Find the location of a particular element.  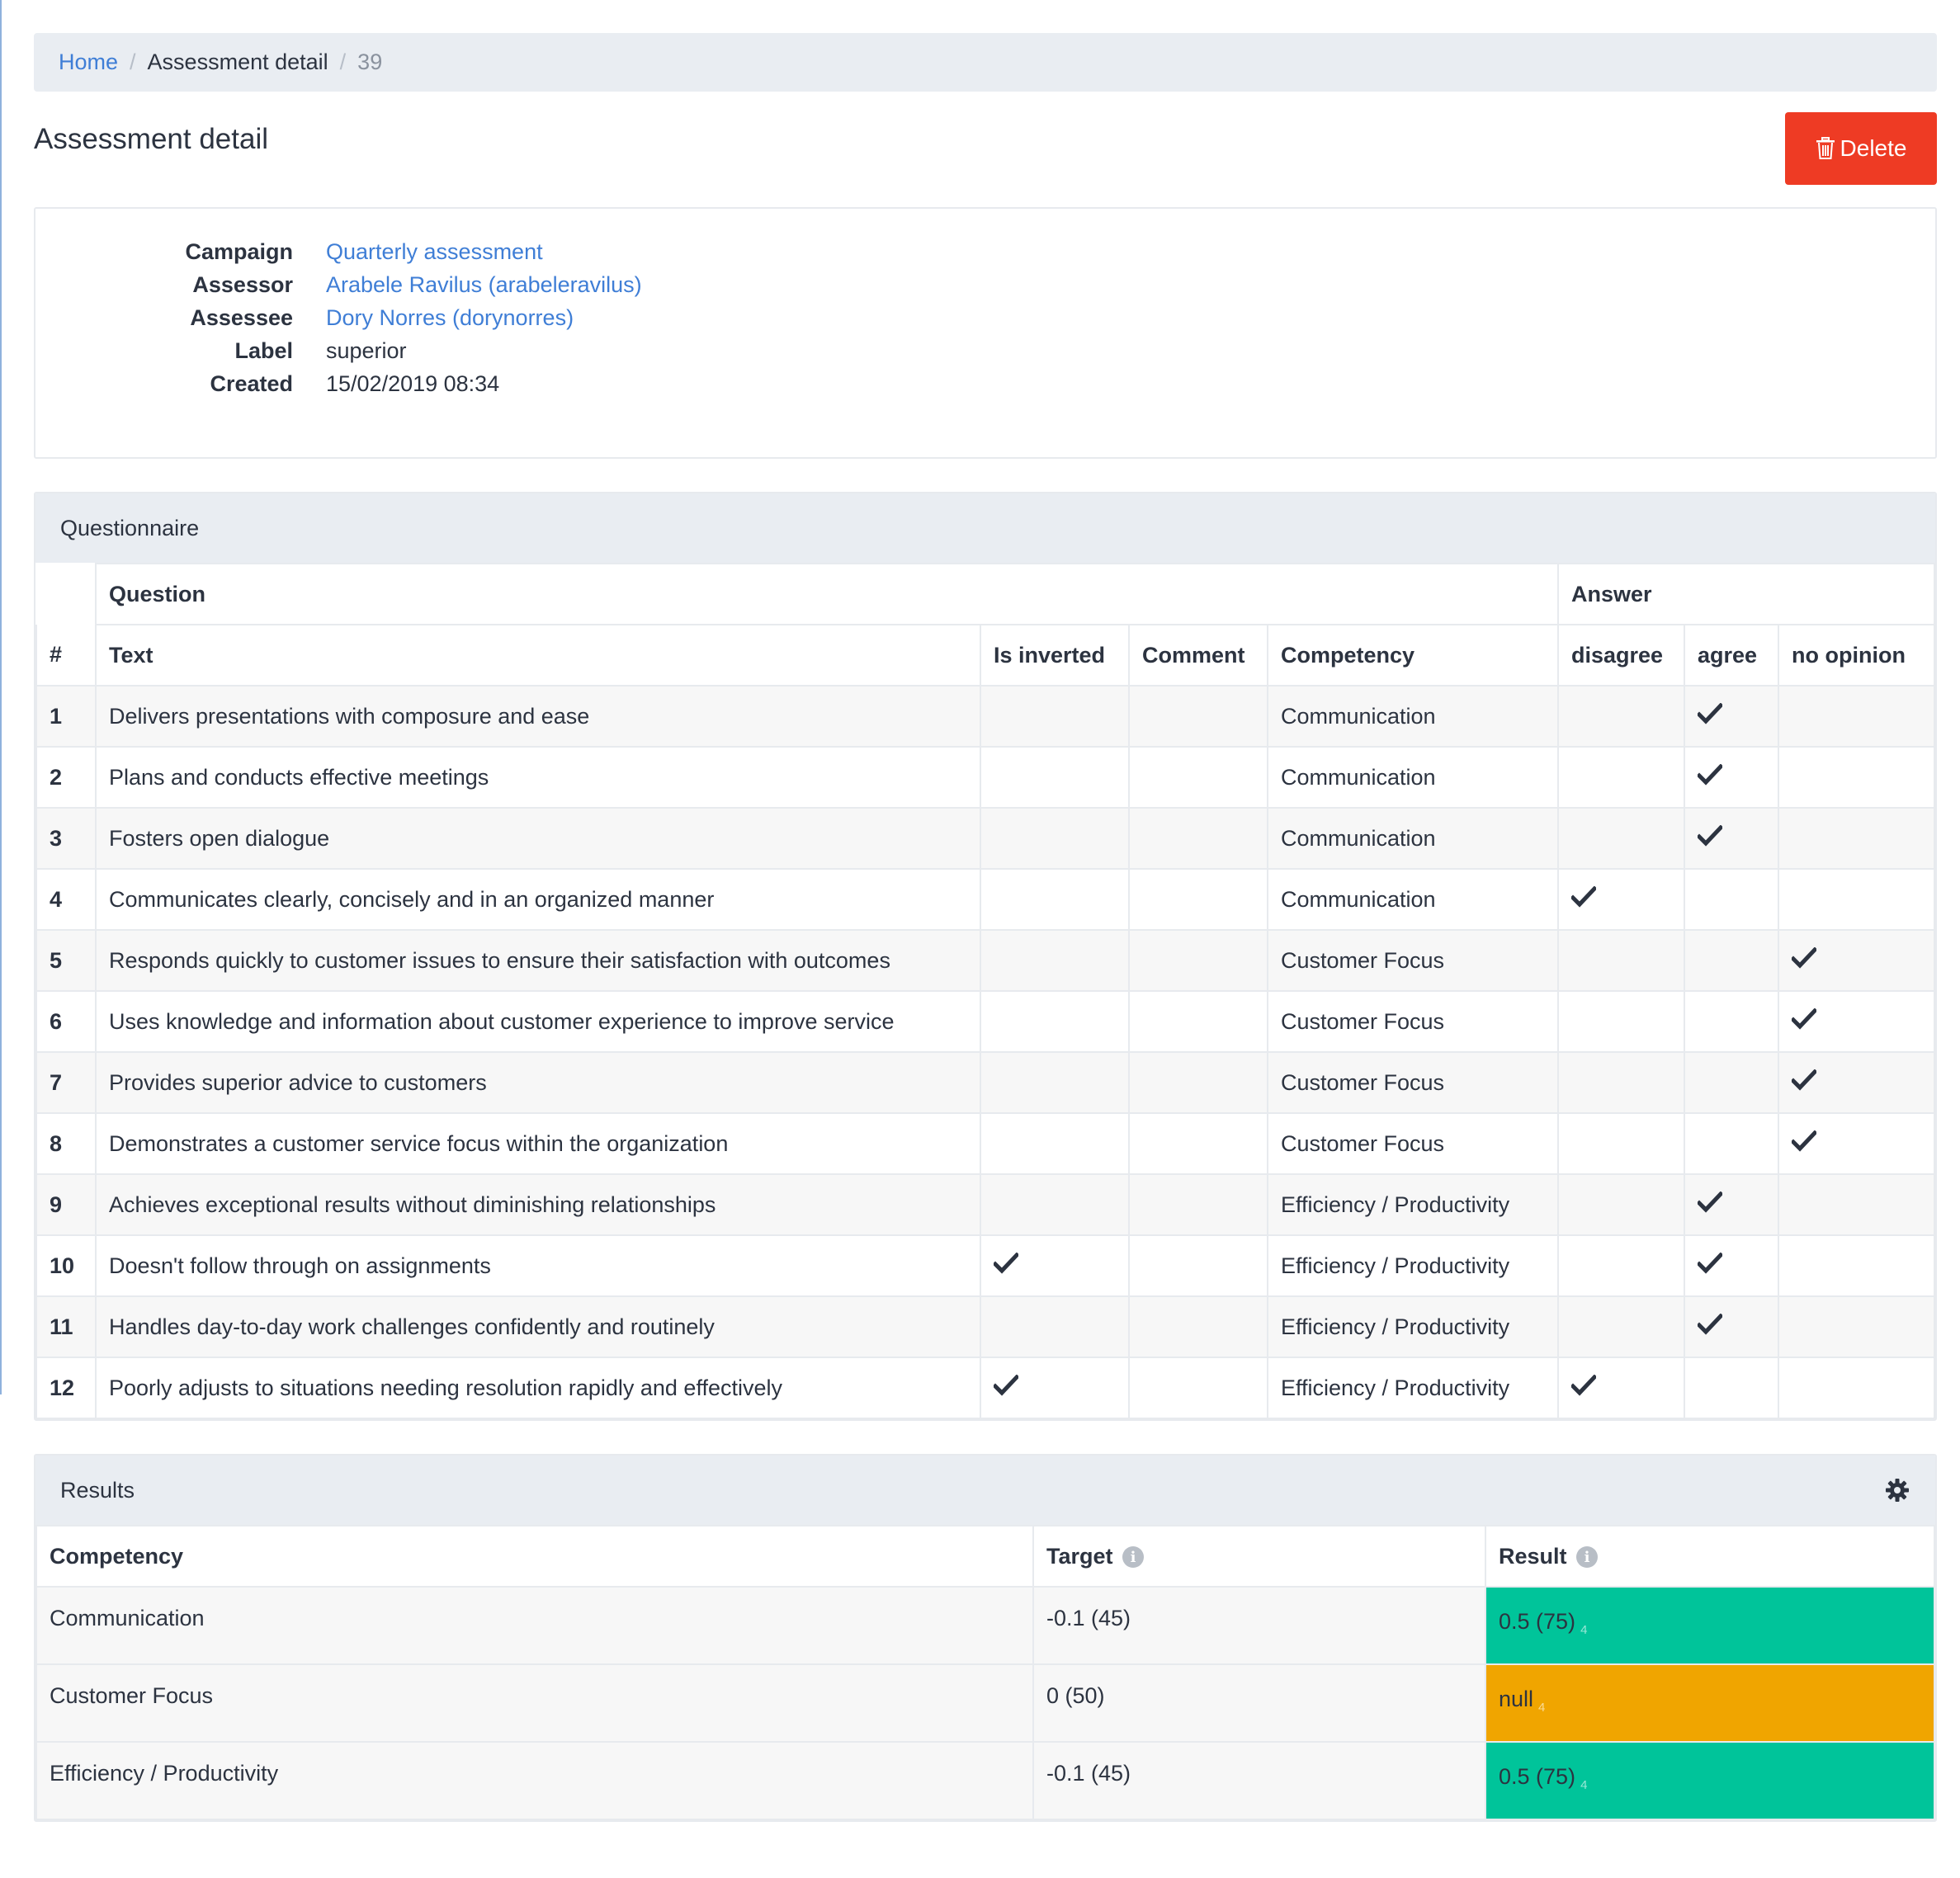

row-number: 1 is located at coordinates (66, 716).